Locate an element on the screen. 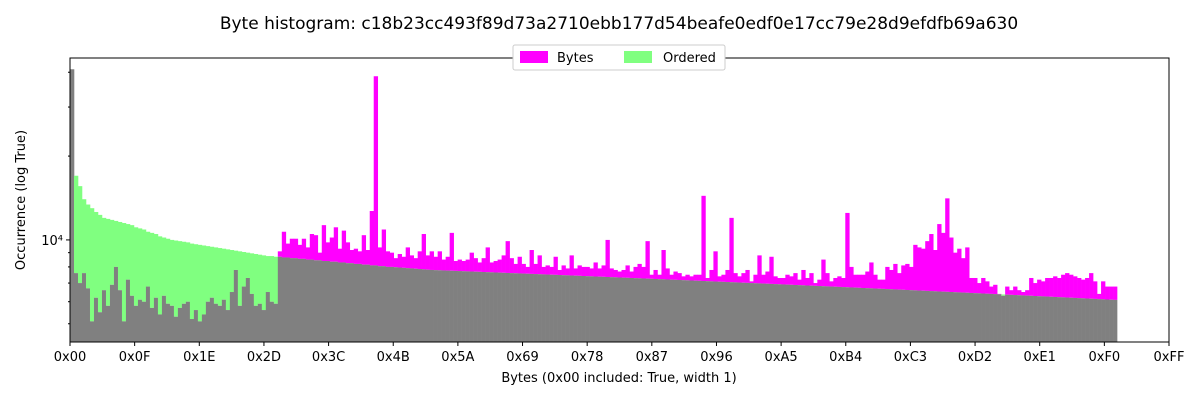 Image resolution: width=1200 pixels, height=400 pixels. x-tick-label: 0x78 is located at coordinates (587, 357).